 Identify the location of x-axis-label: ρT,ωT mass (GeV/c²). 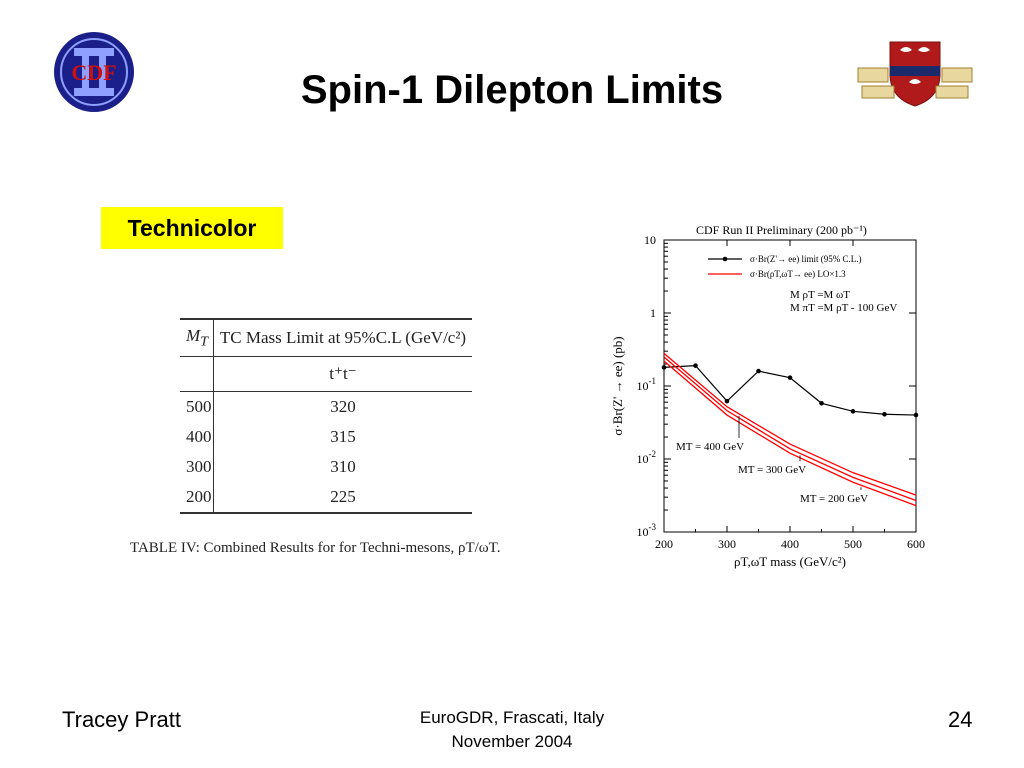
(790, 561).